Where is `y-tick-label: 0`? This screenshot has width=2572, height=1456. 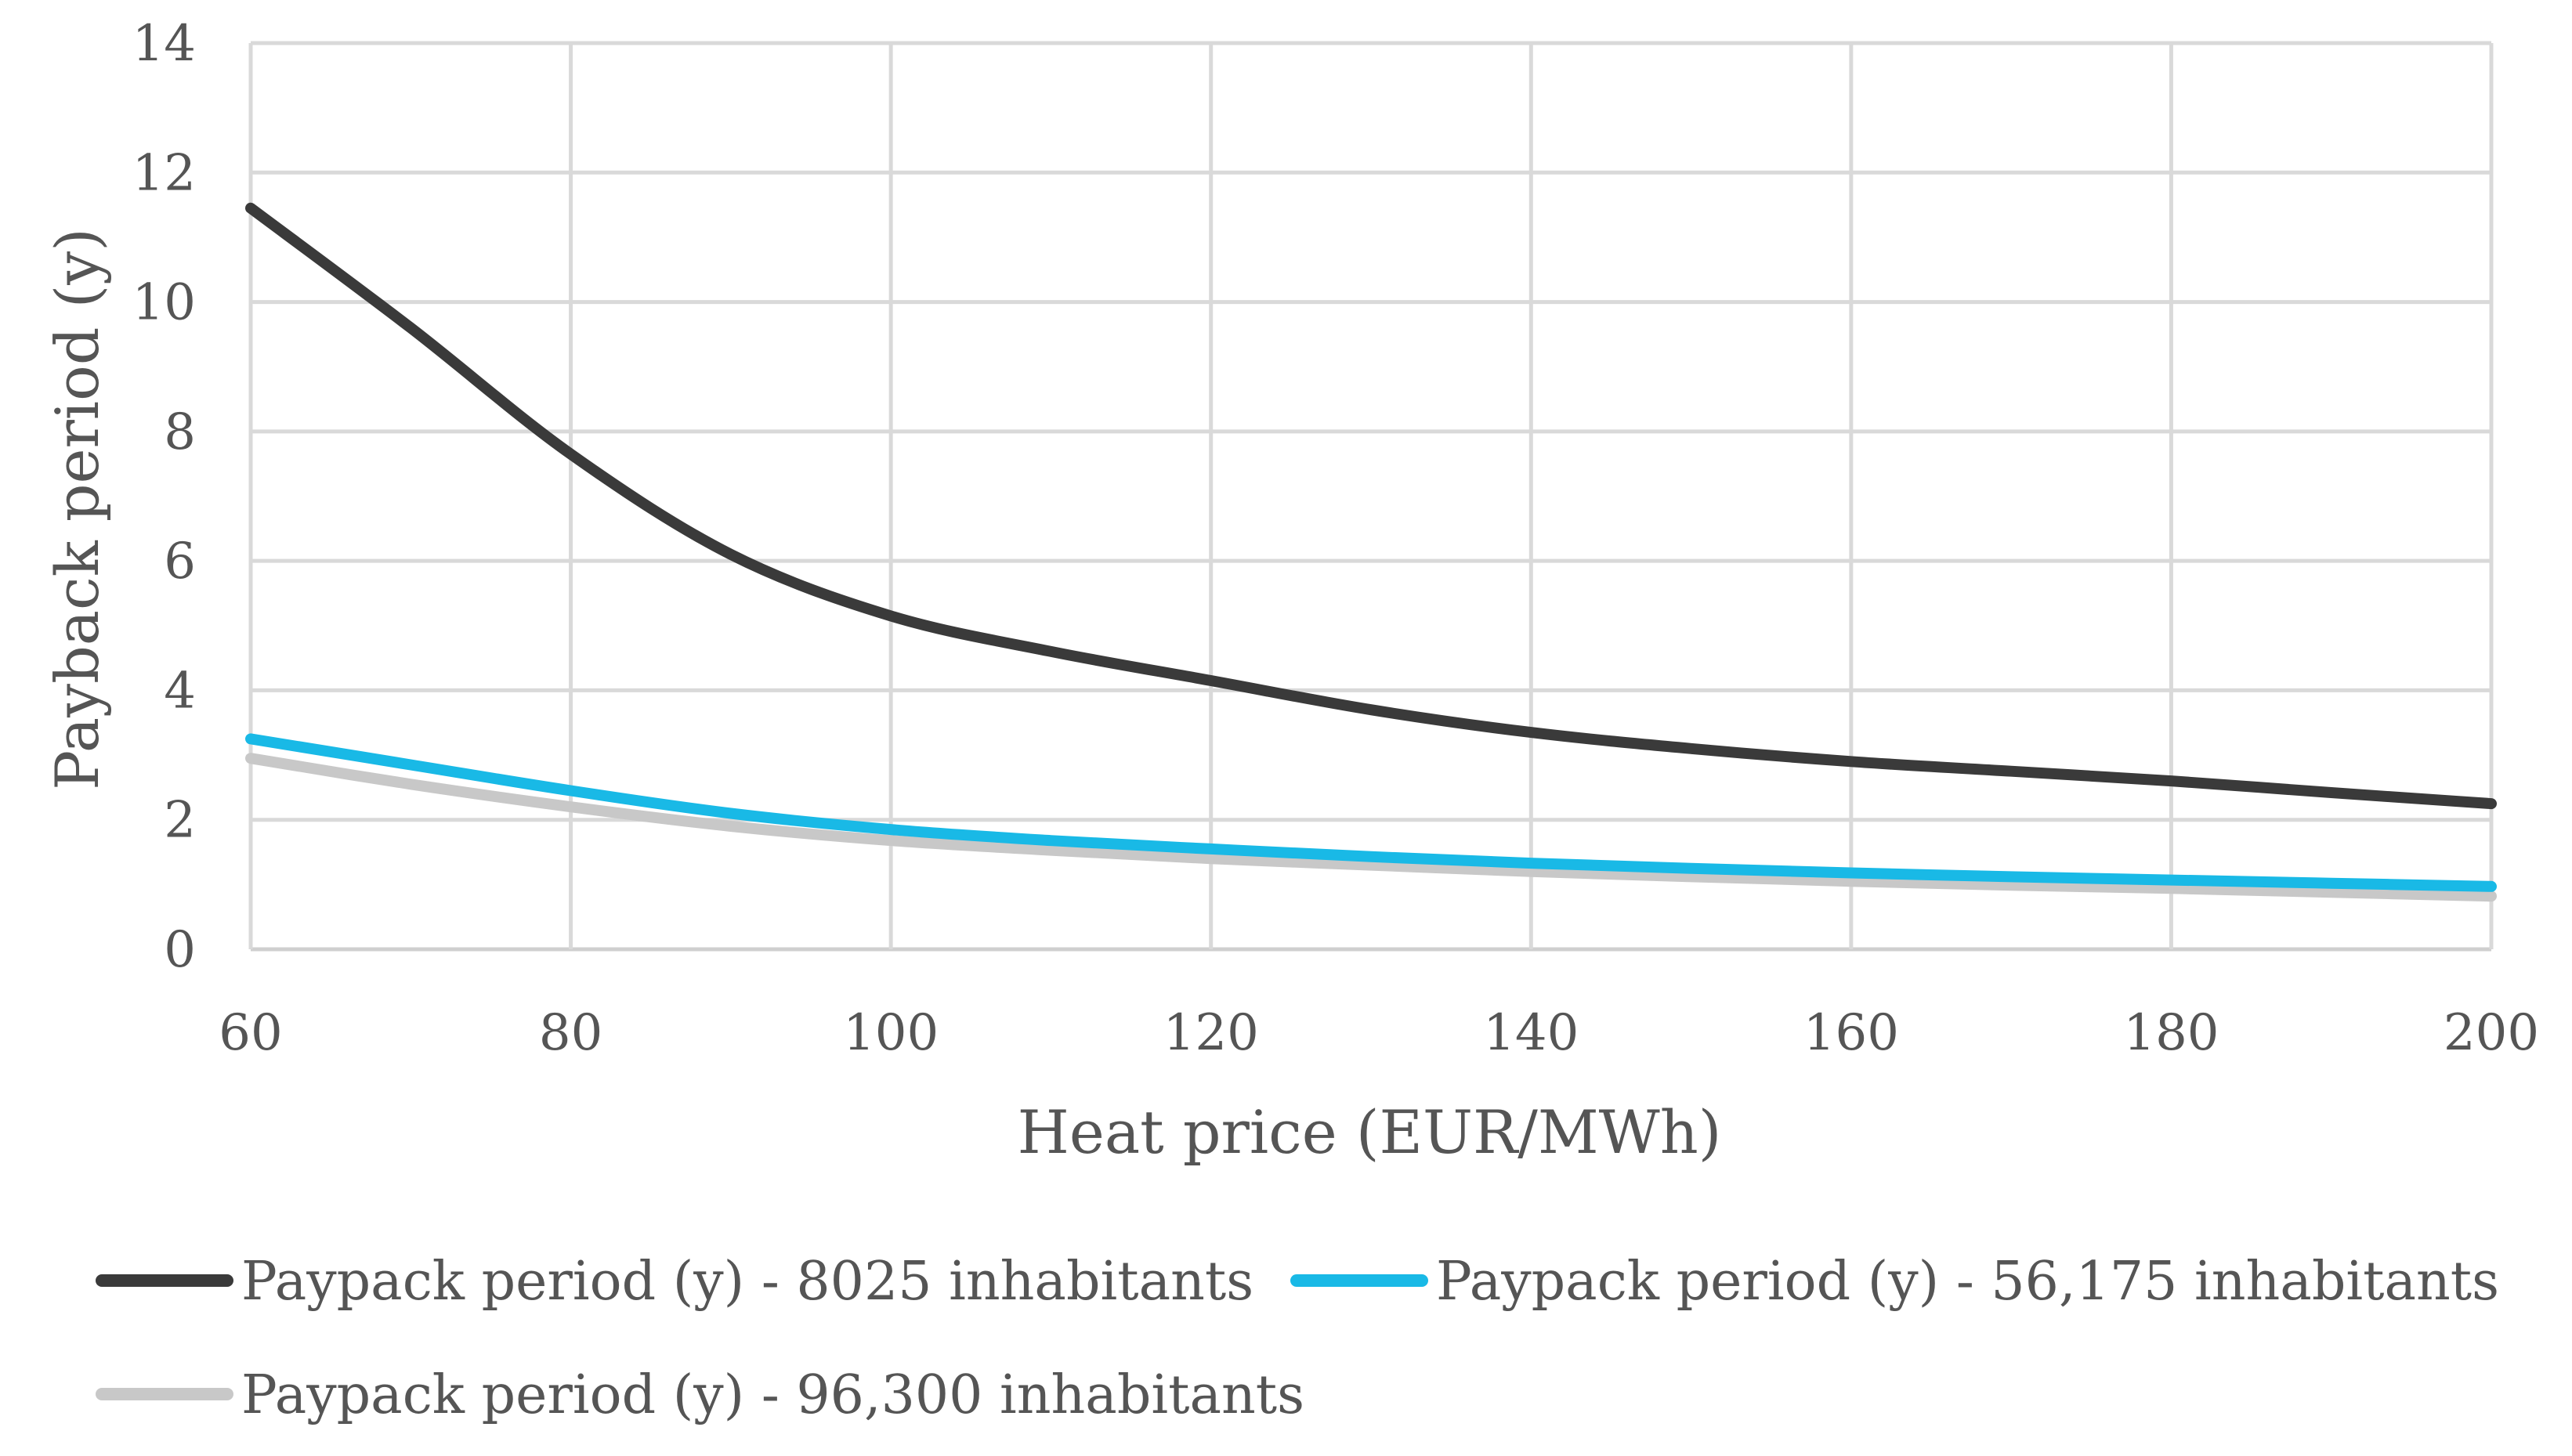
y-tick-label: 0 is located at coordinates (180, 950).